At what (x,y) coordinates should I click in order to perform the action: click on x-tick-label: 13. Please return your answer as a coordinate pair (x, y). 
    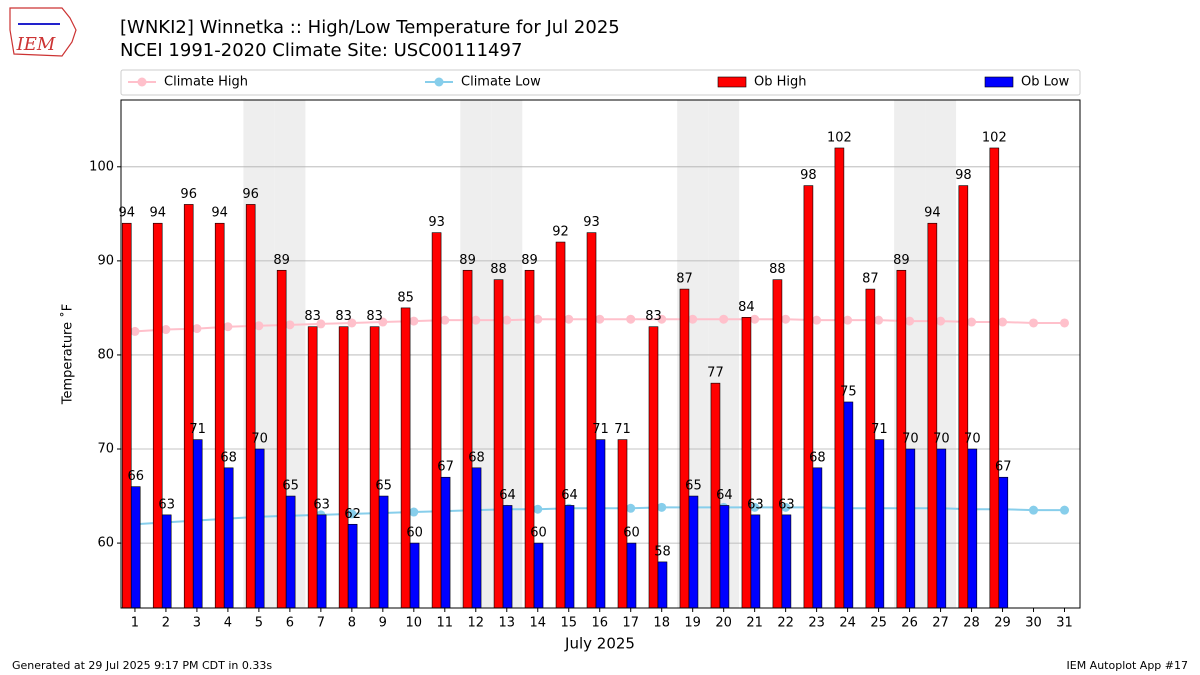
    Looking at the image, I should click on (506, 623).